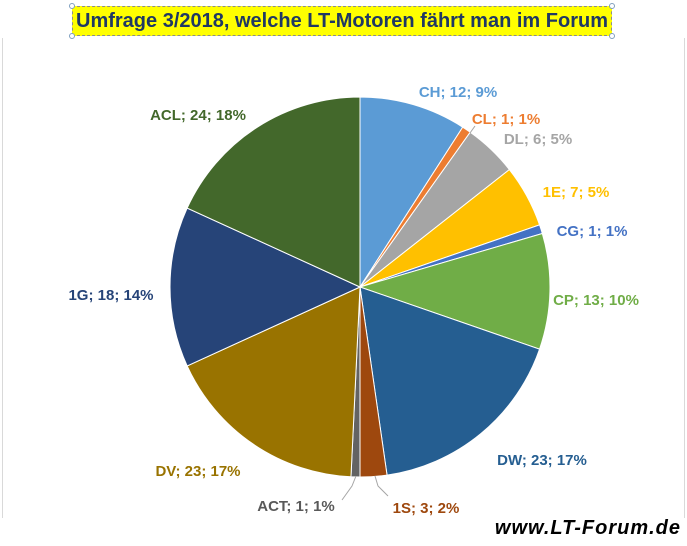 The image size is (687, 546). I want to click on leader-line-act, so click(349, 488).